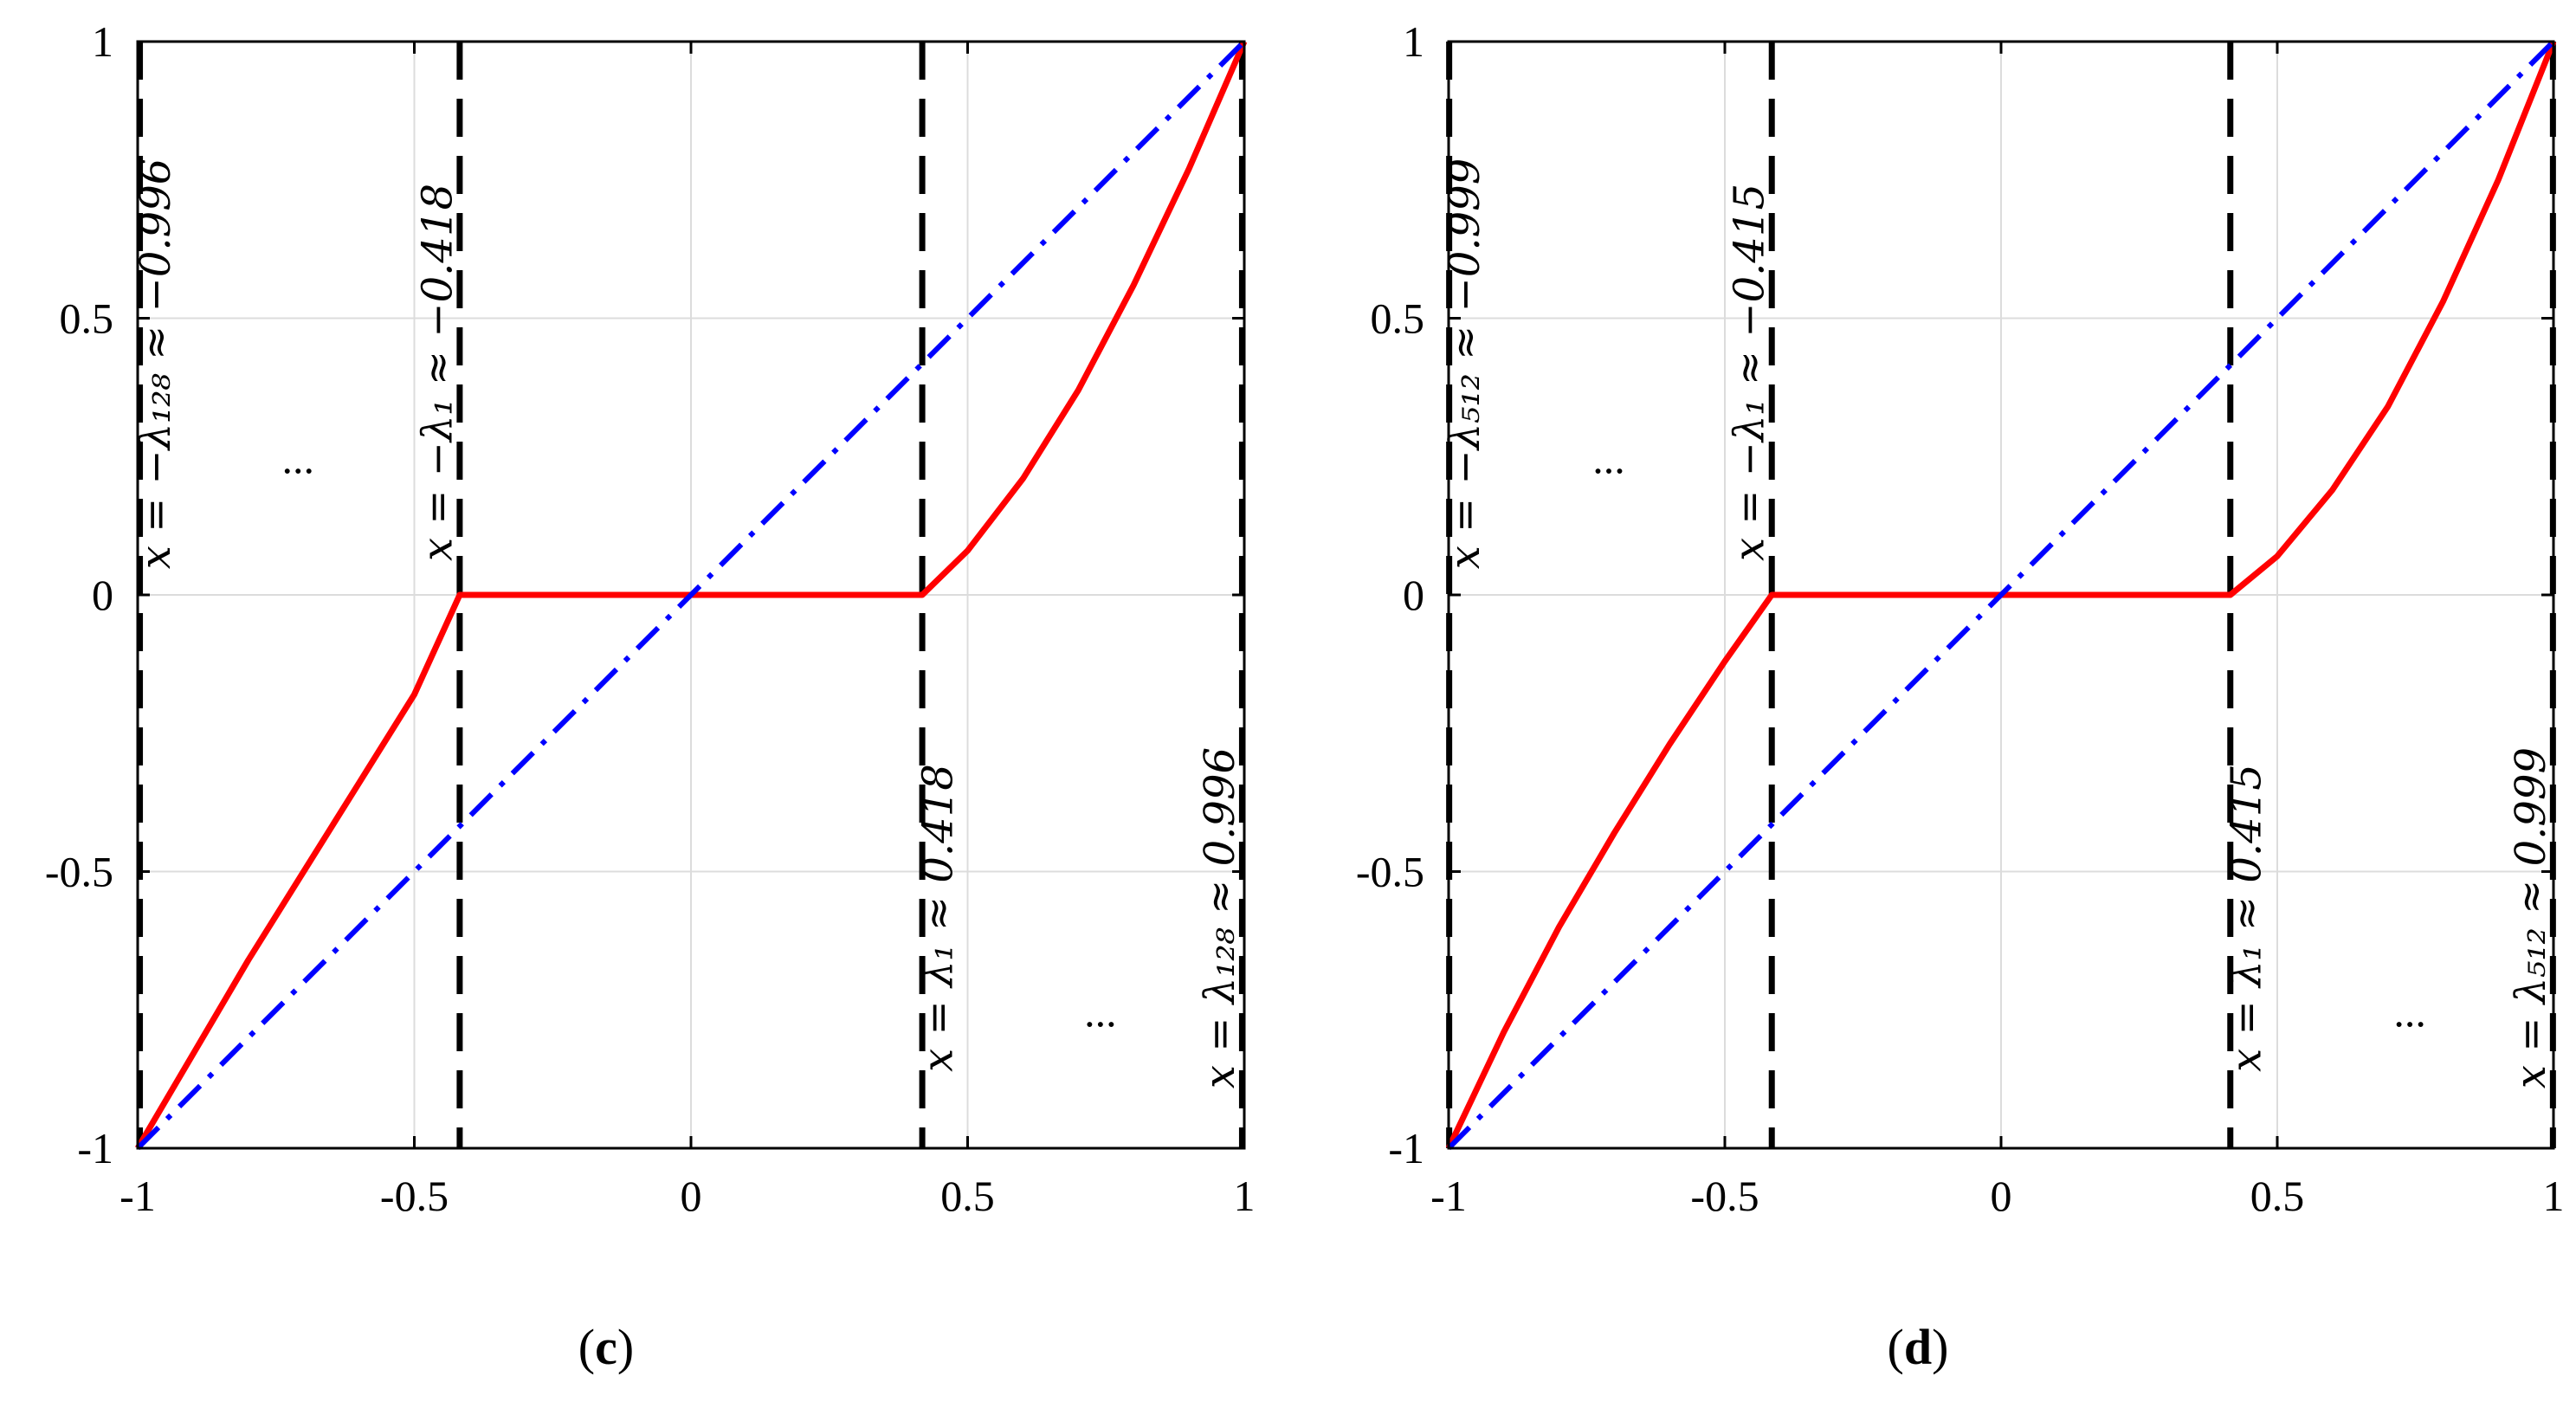 The image size is (2576, 1408). I want to click on eigenvalue-line-label: x = λ₅₁₂ ≈ 0.999, so click(2531, 918).